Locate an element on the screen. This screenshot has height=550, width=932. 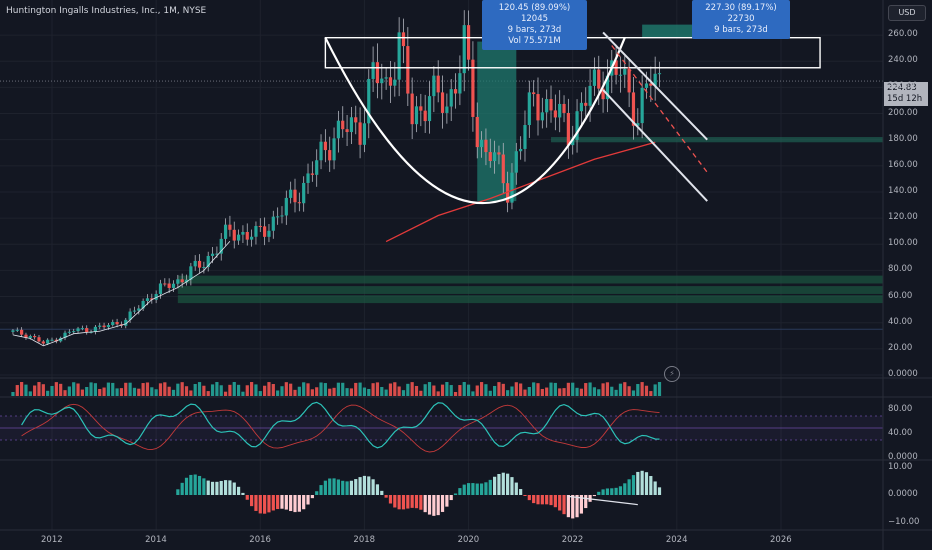
currency-button: USD is located at coordinates (907, 13).